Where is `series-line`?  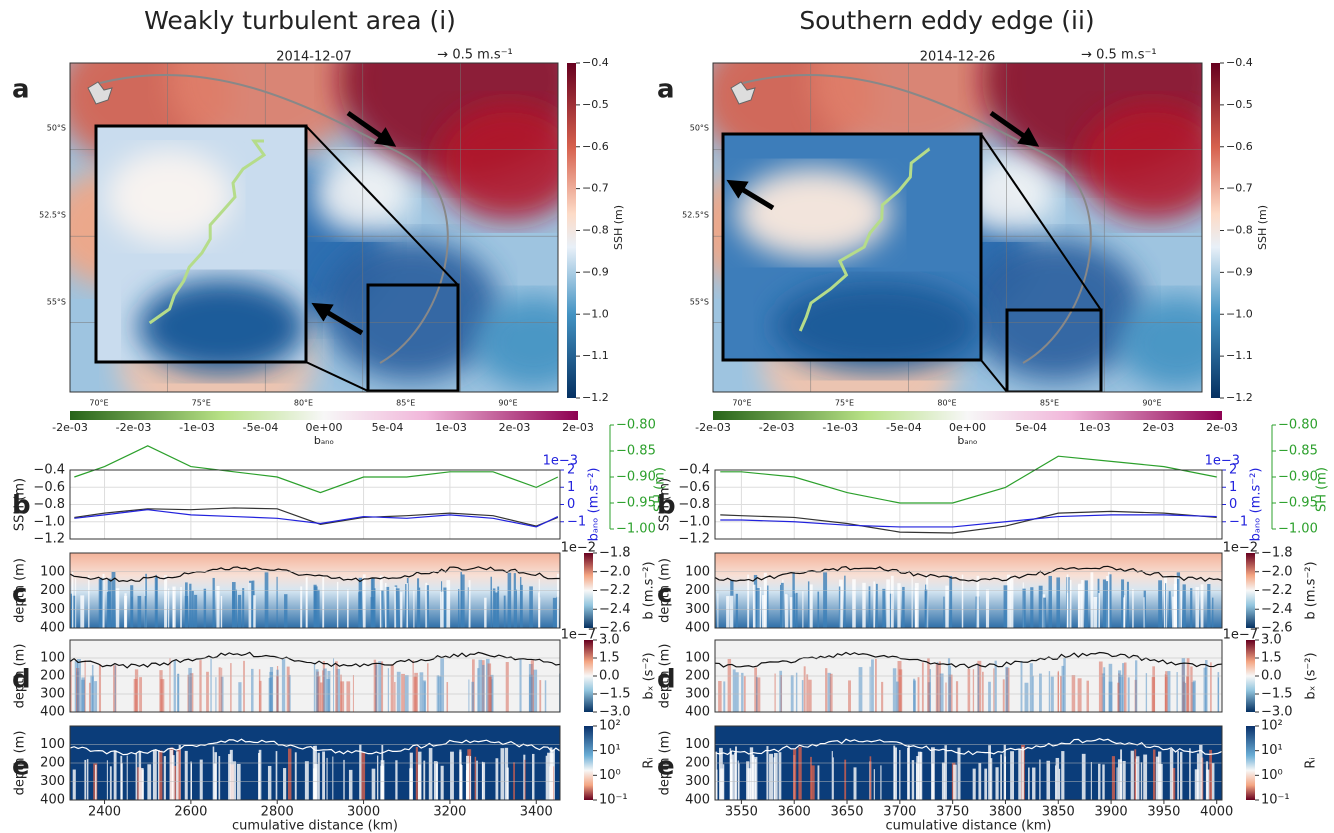
series-line is located at coordinates (968, 522).